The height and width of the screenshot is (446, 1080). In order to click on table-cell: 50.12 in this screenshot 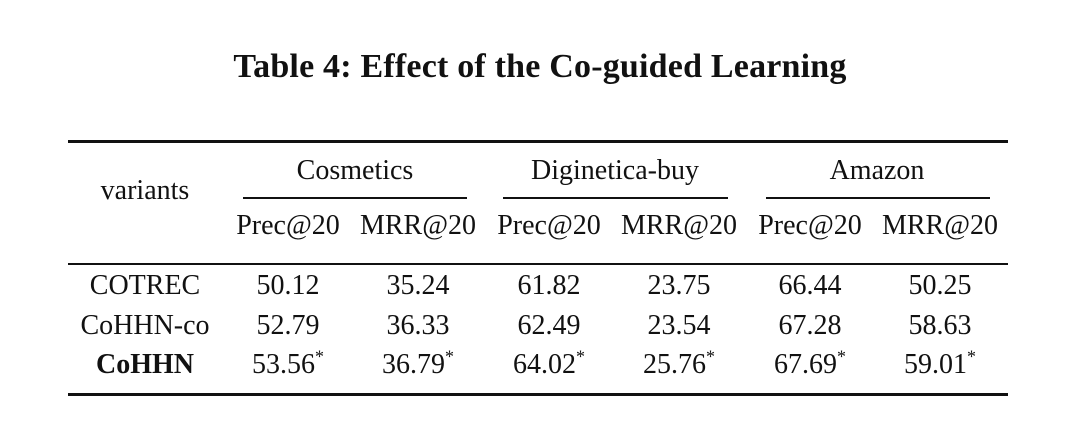, I will do `click(288, 285)`.